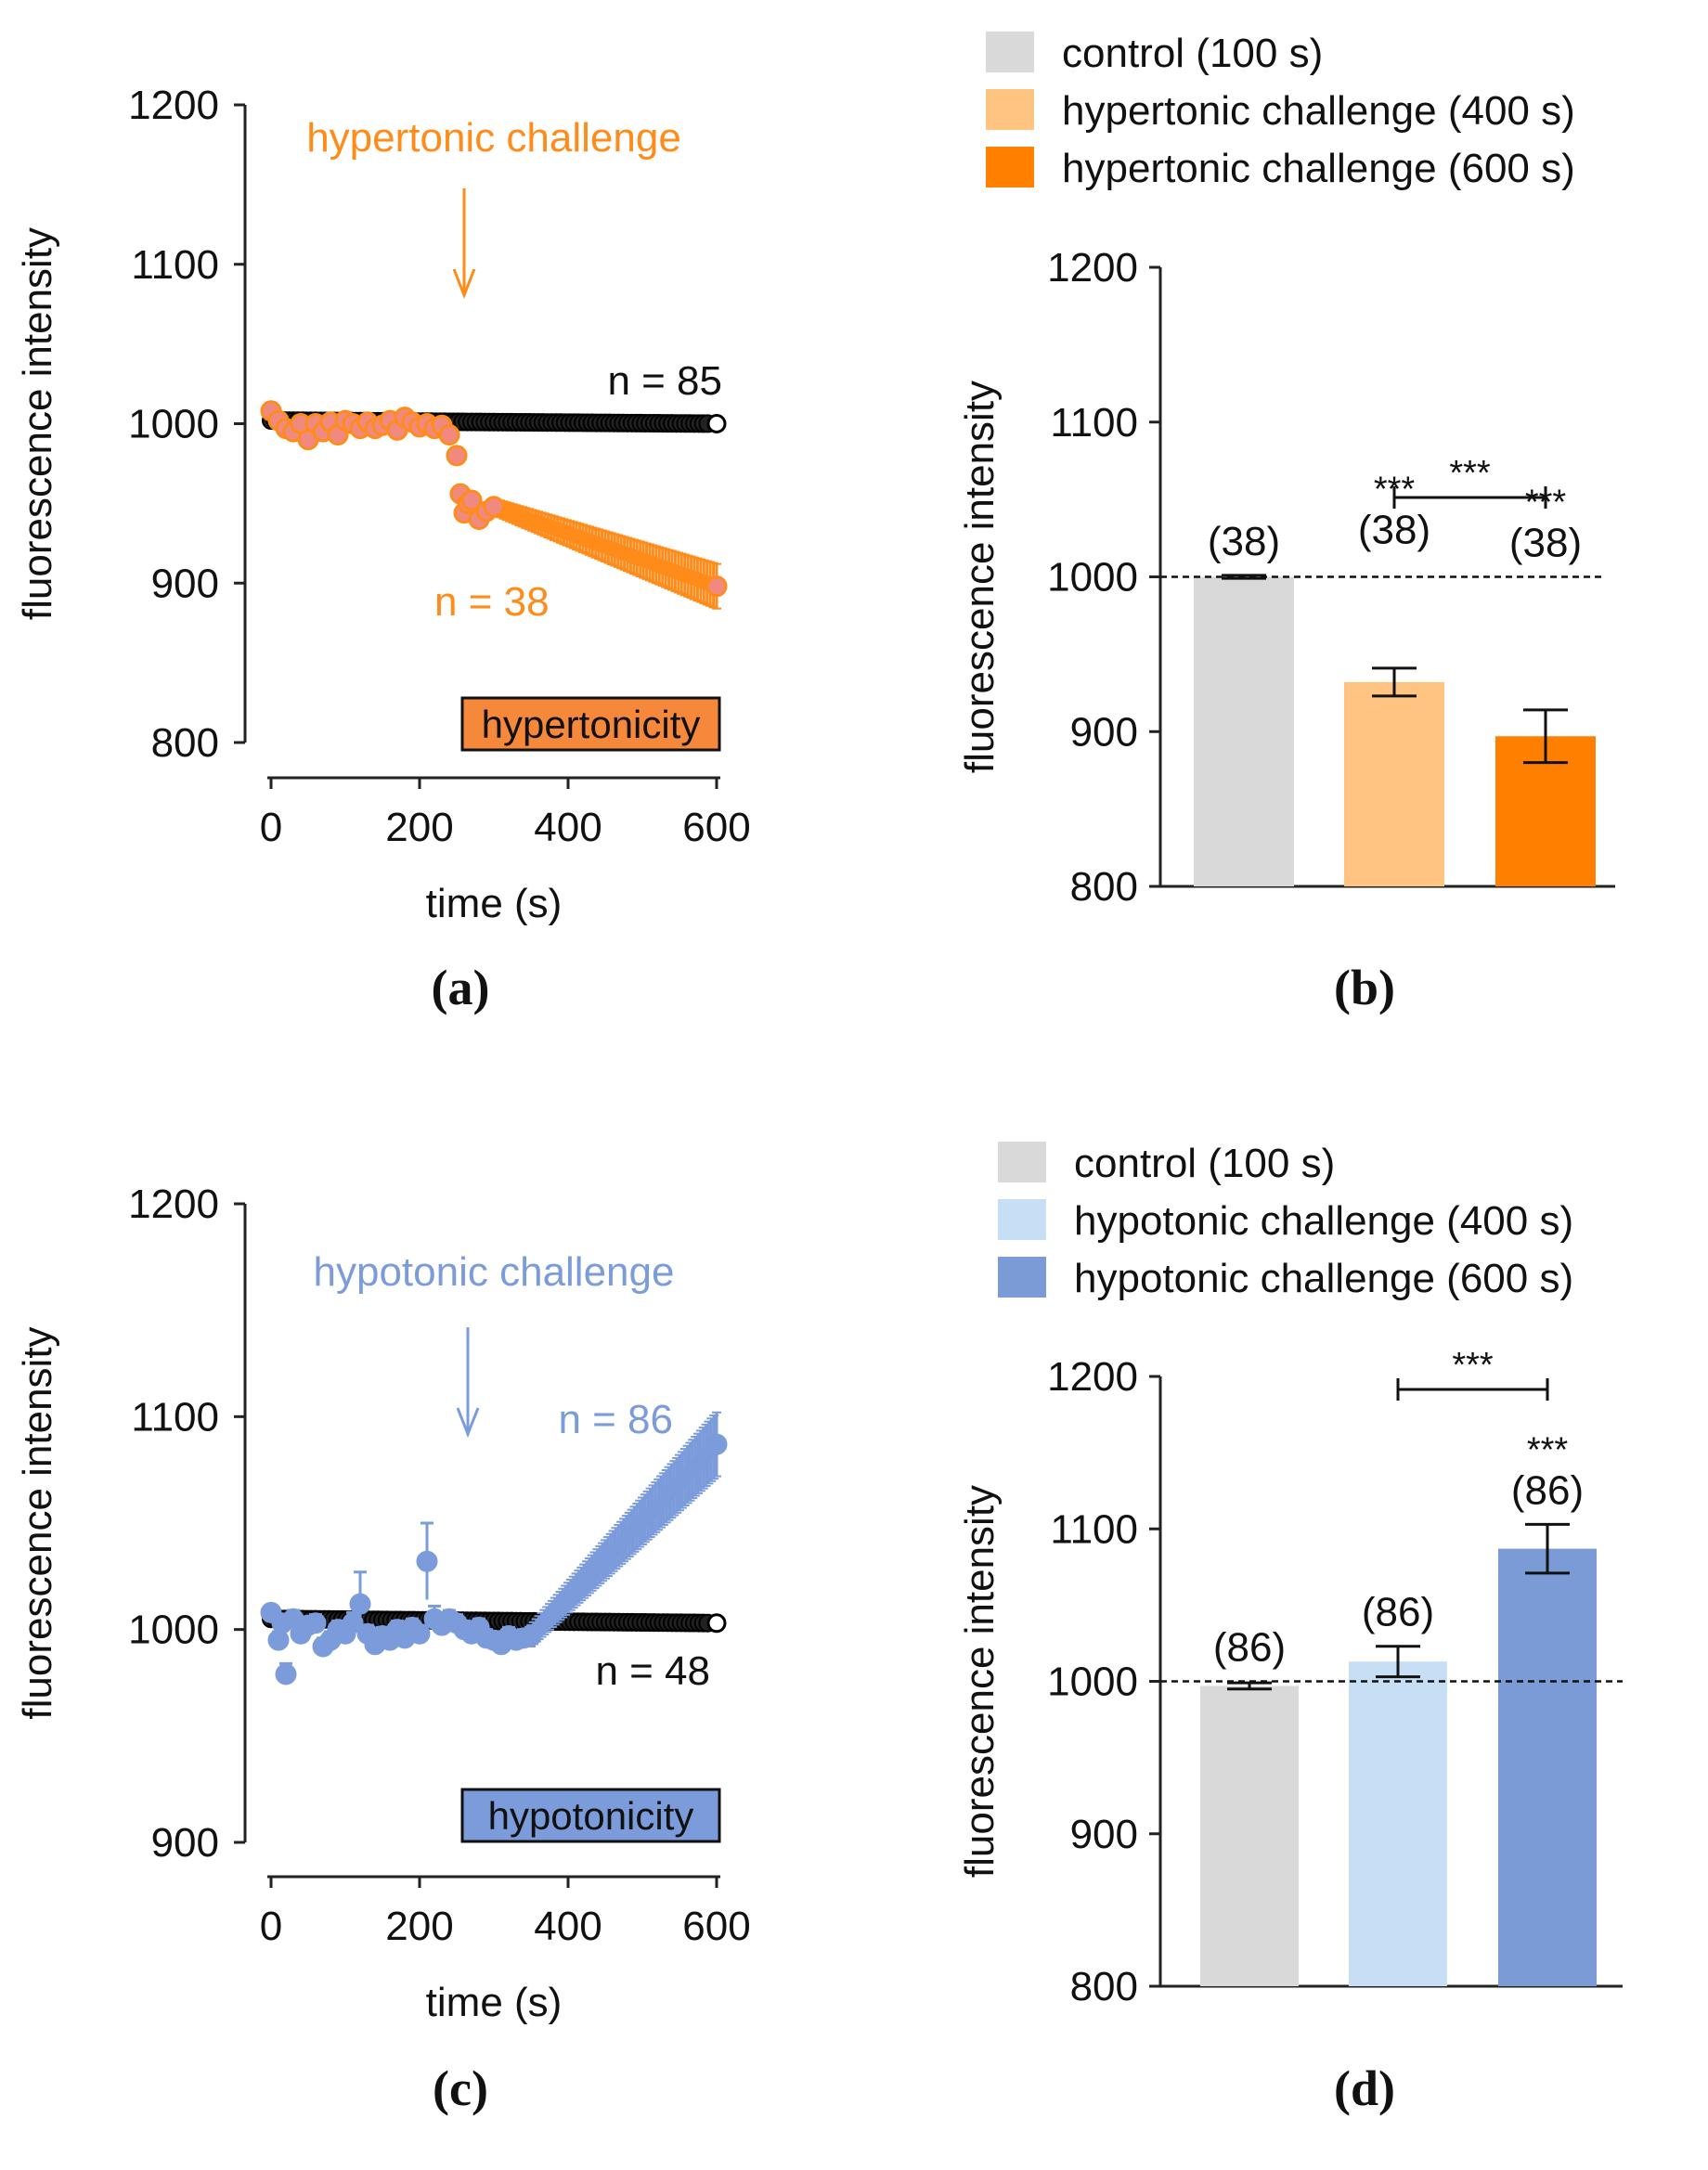 This screenshot has height=2170, width=1708. Describe the element at coordinates (1318, 111) in the screenshot. I see `legend-entry: hypertonic challenge (400 s)` at that location.